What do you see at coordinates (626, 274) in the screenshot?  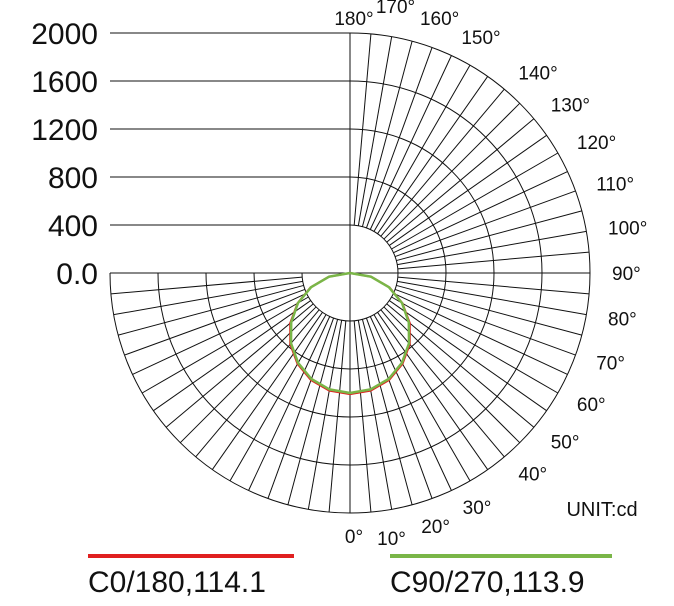 I see `angle-label: 90°` at bounding box center [626, 274].